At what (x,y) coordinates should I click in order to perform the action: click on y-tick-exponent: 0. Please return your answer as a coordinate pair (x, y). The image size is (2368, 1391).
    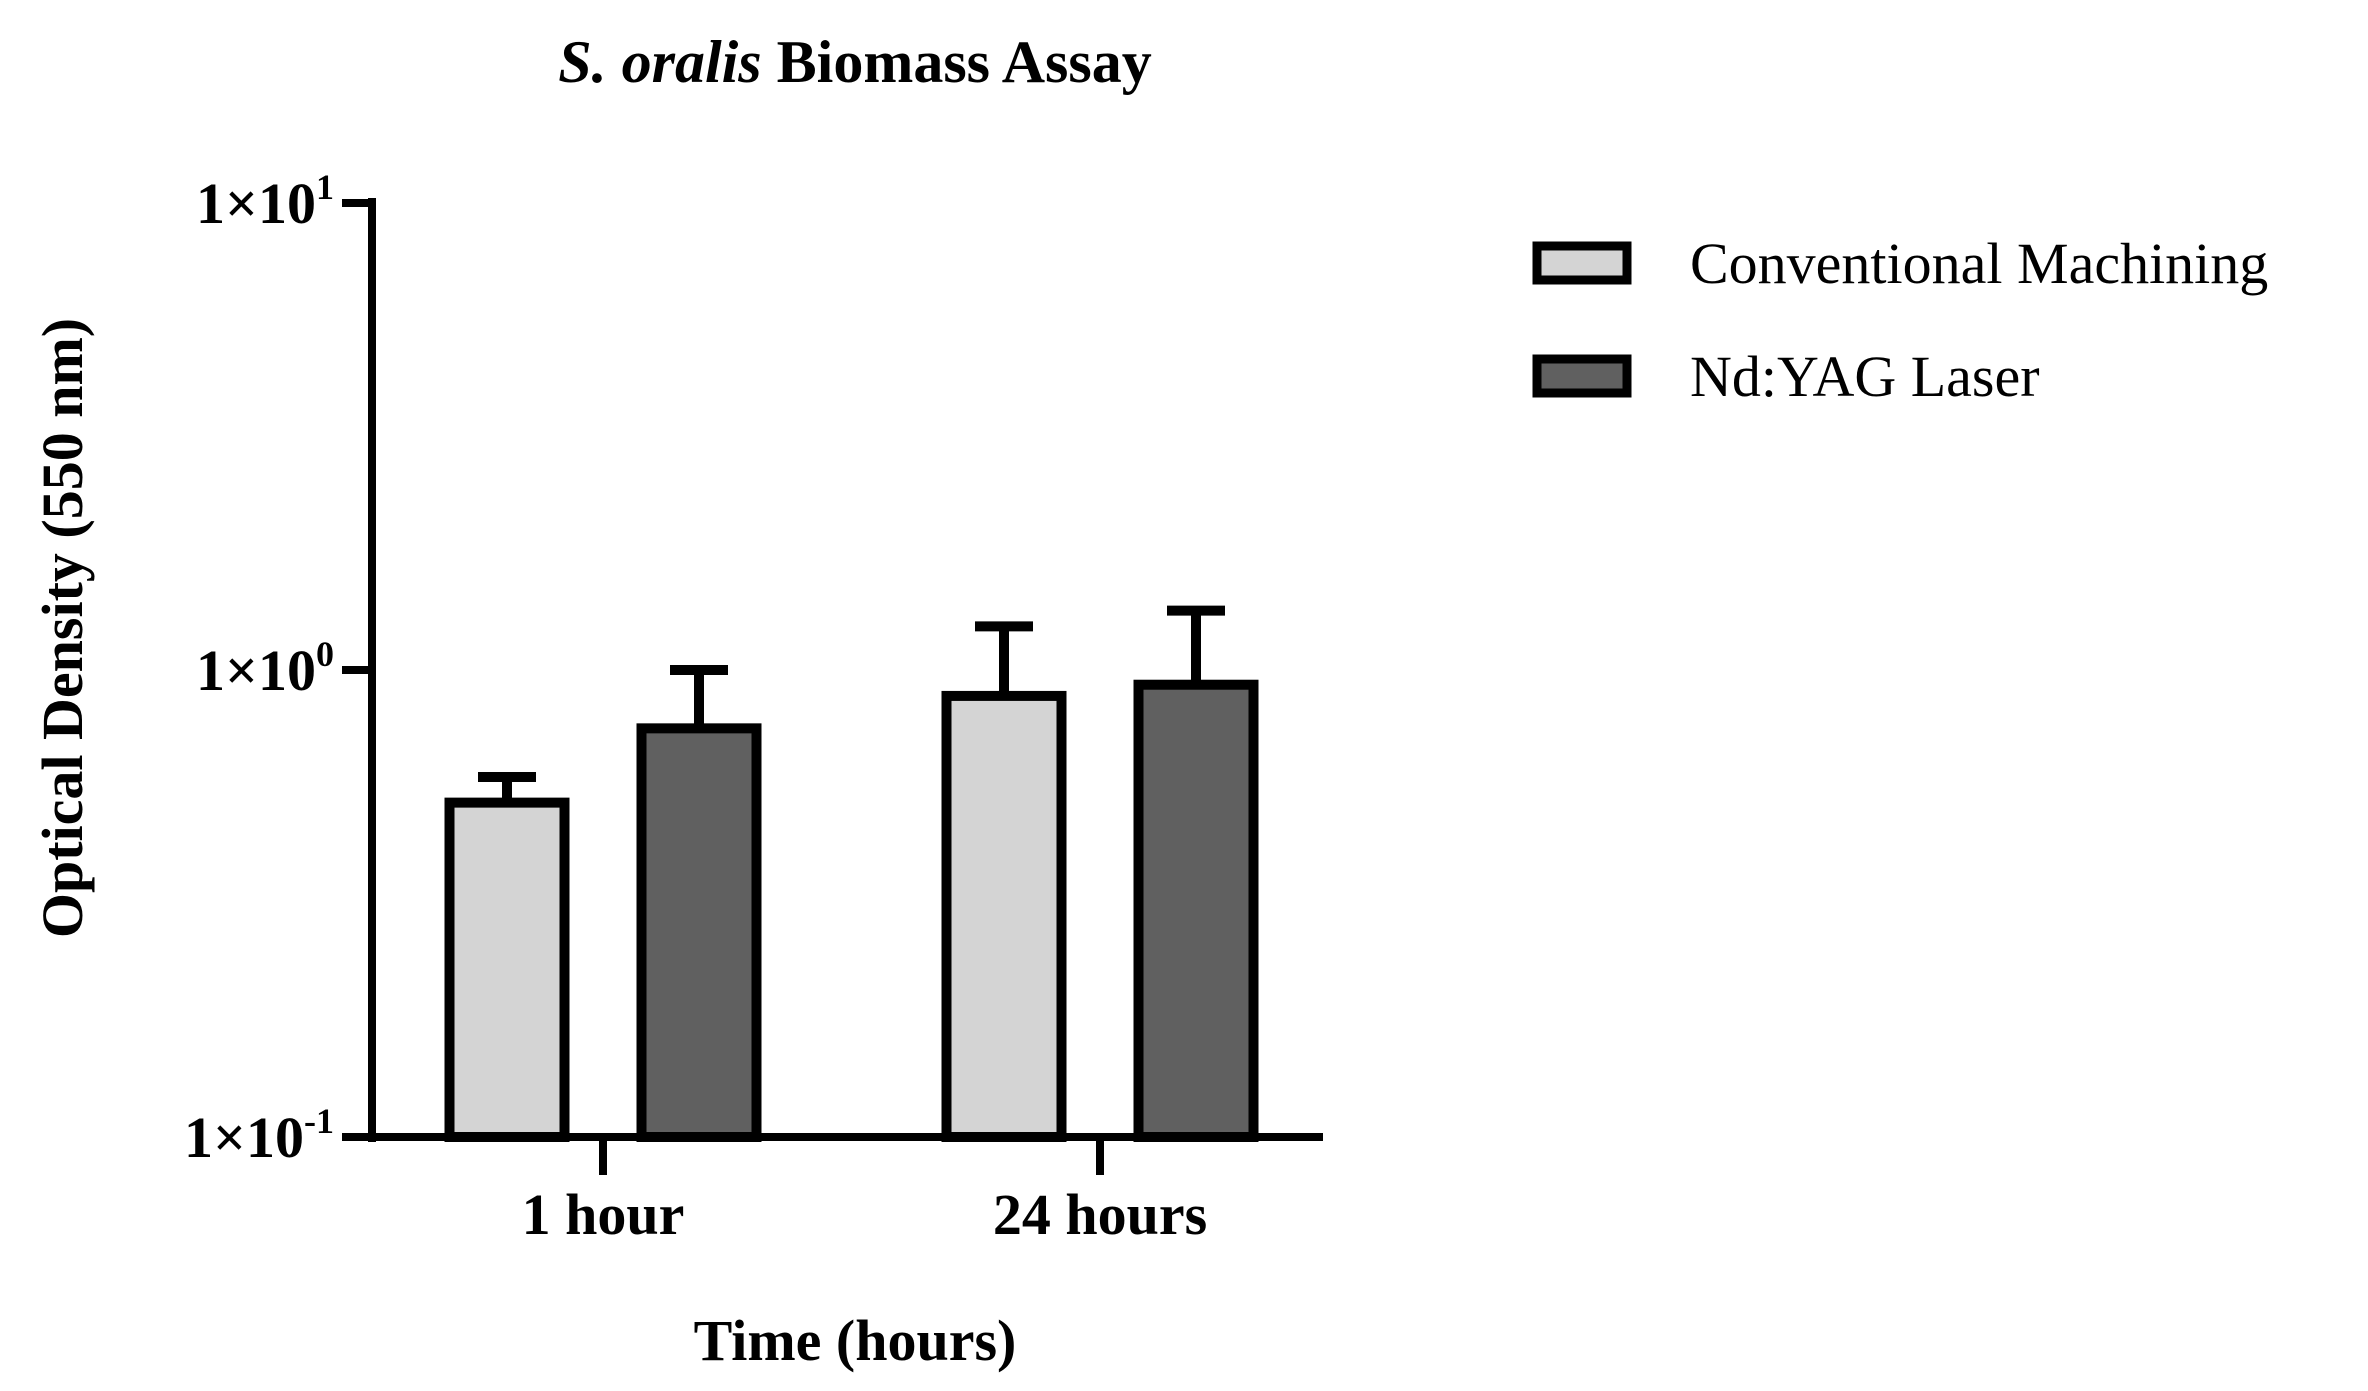
    Looking at the image, I should click on (325, 654).